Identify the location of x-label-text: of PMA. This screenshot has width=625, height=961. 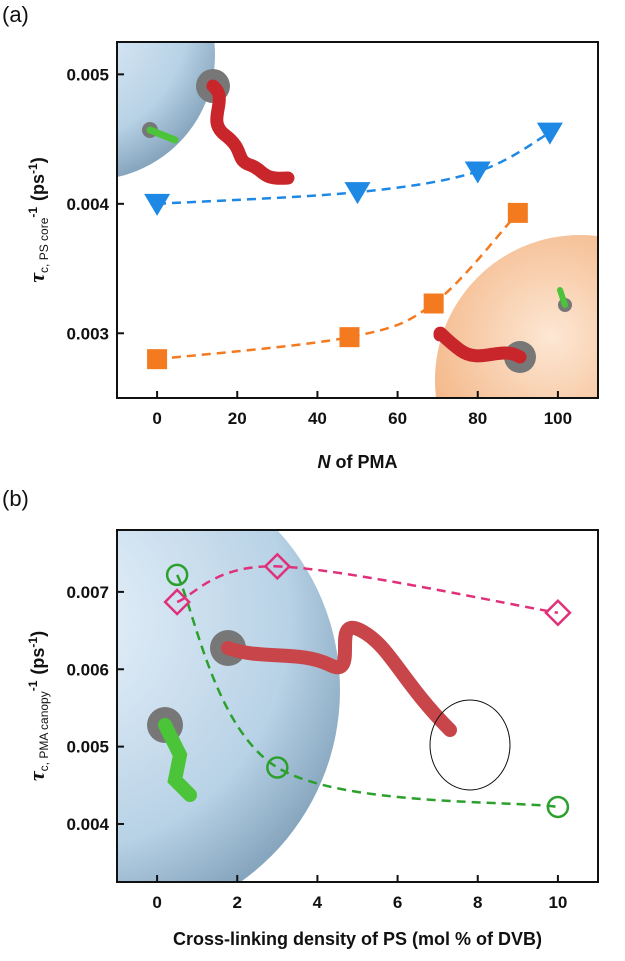
(367, 462).